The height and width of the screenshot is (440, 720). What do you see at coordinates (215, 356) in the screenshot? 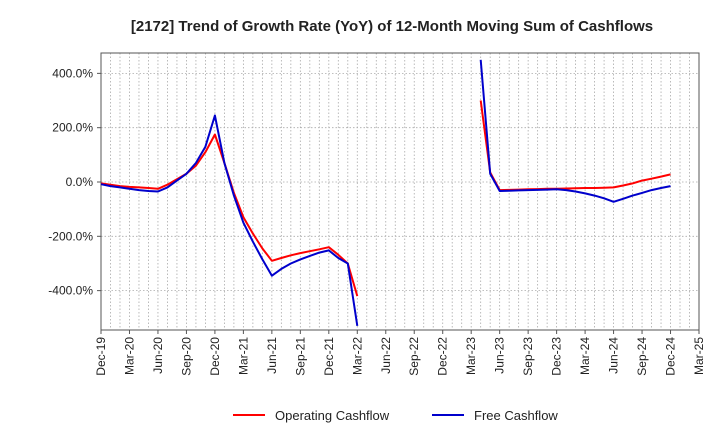
I see `x-tick-label: Dec-20` at bounding box center [215, 356].